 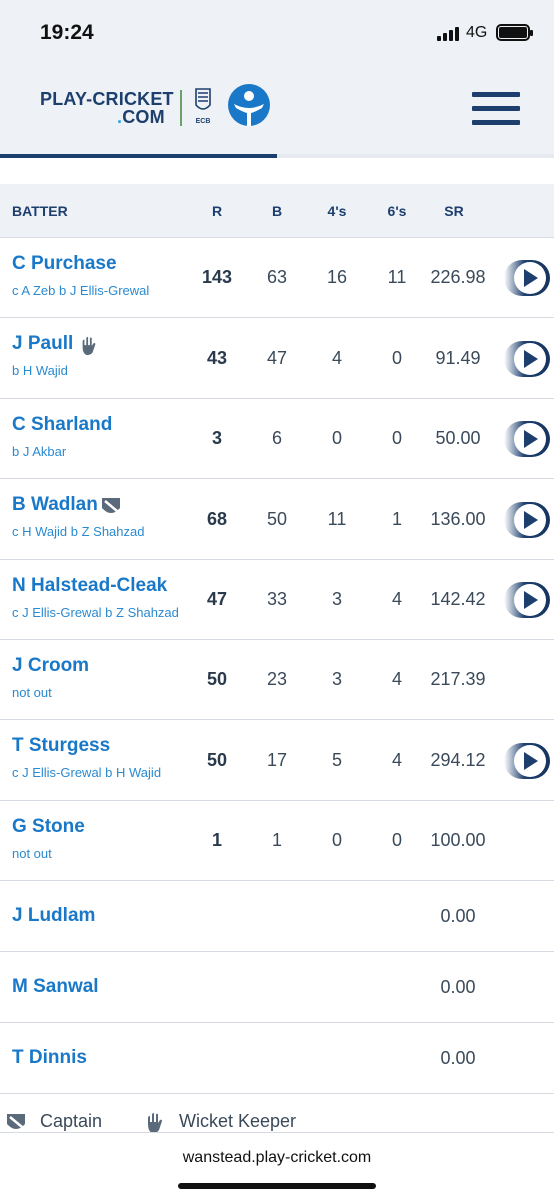 I want to click on fours-cell: 4, so click(x=336, y=357).